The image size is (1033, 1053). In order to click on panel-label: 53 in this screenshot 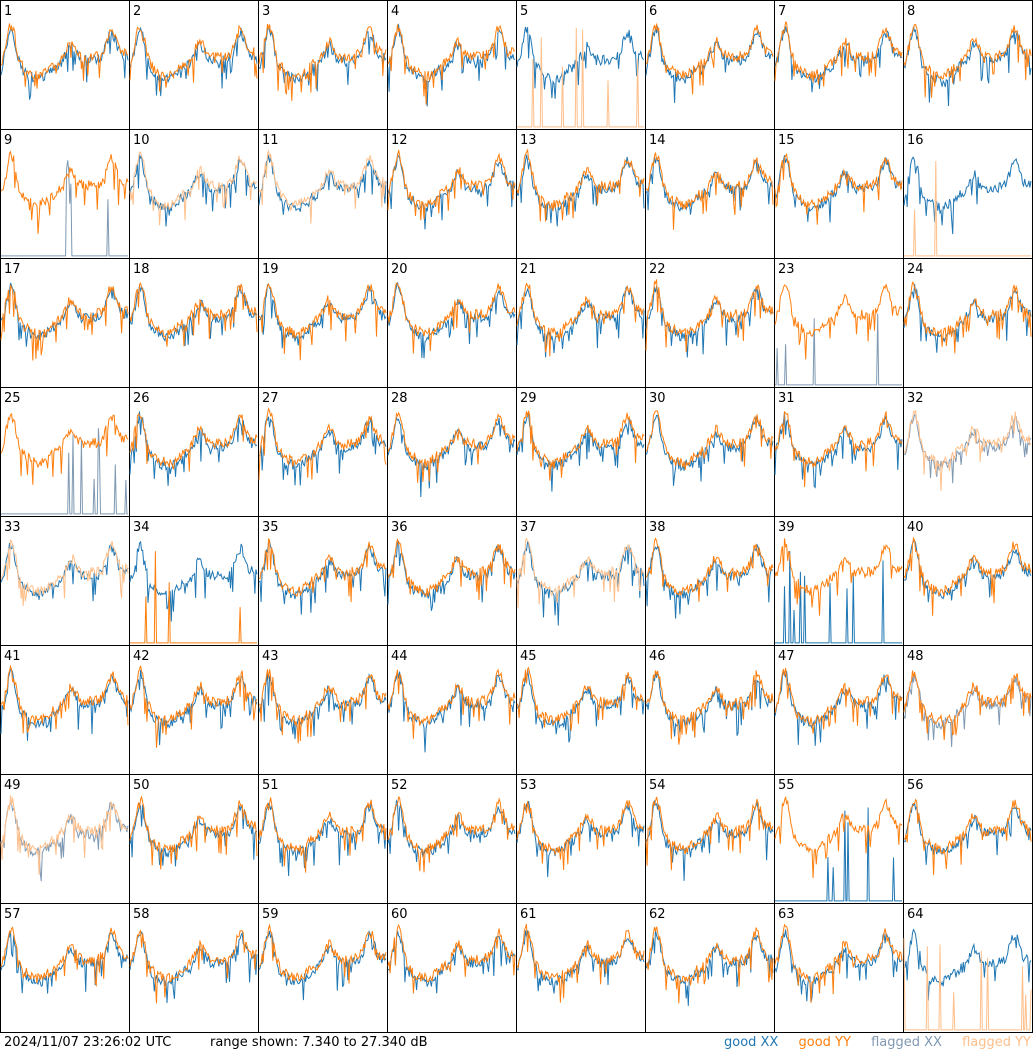, I will do `click(528, 785)`.